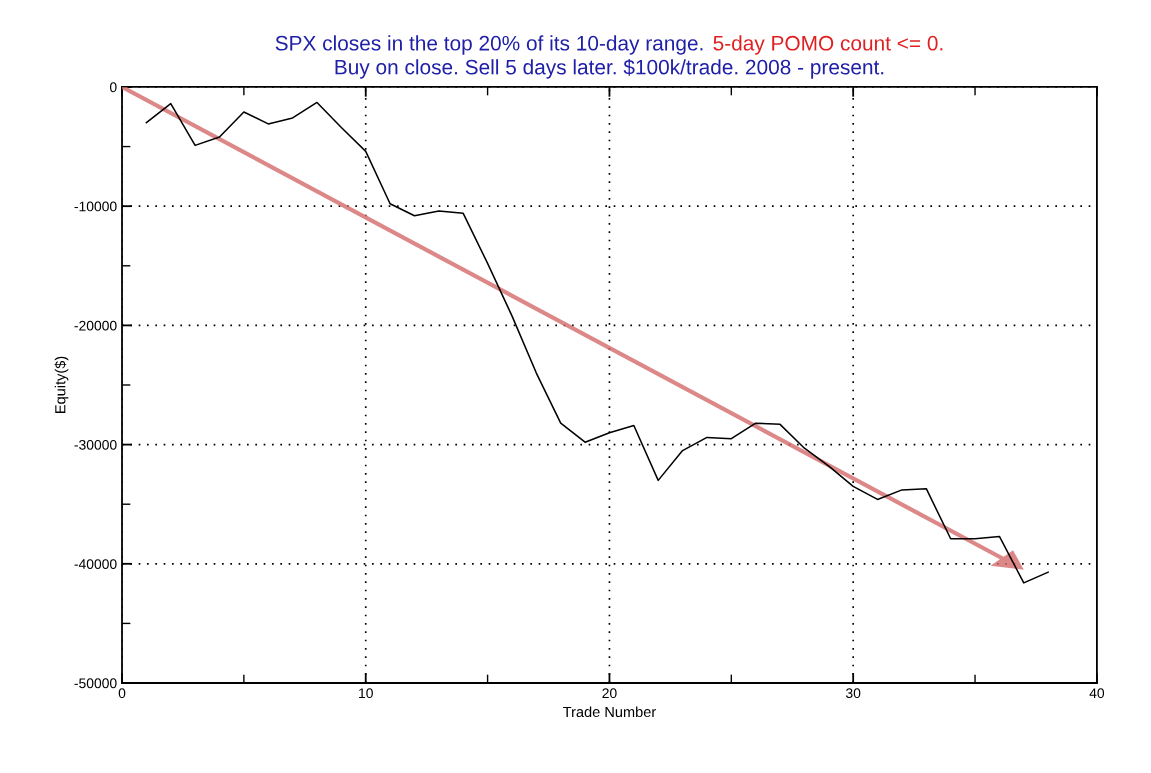  Describe the element at coordinates (95, 683) in the screenshot. I see `y-tick-label: -50000` at that location.